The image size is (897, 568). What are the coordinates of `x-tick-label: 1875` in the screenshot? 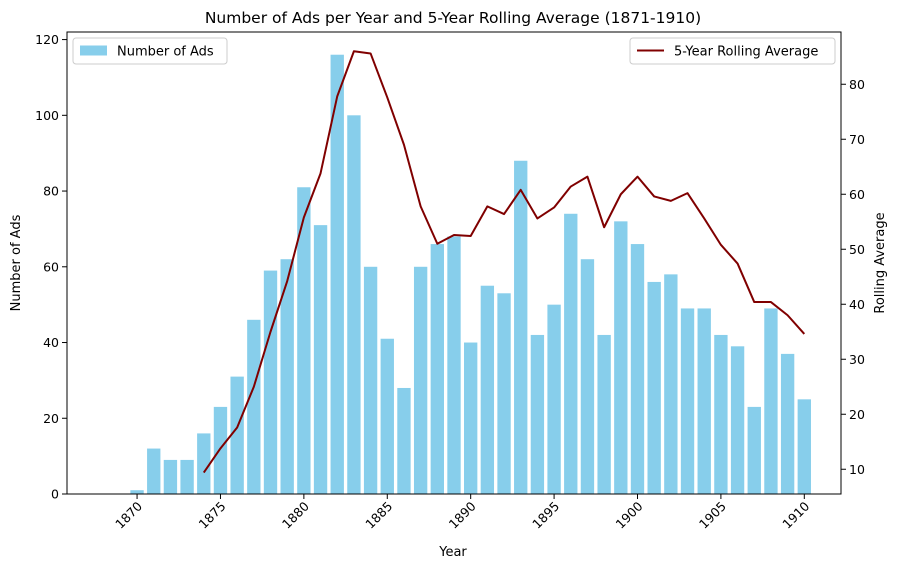 It's located at (211, 515).